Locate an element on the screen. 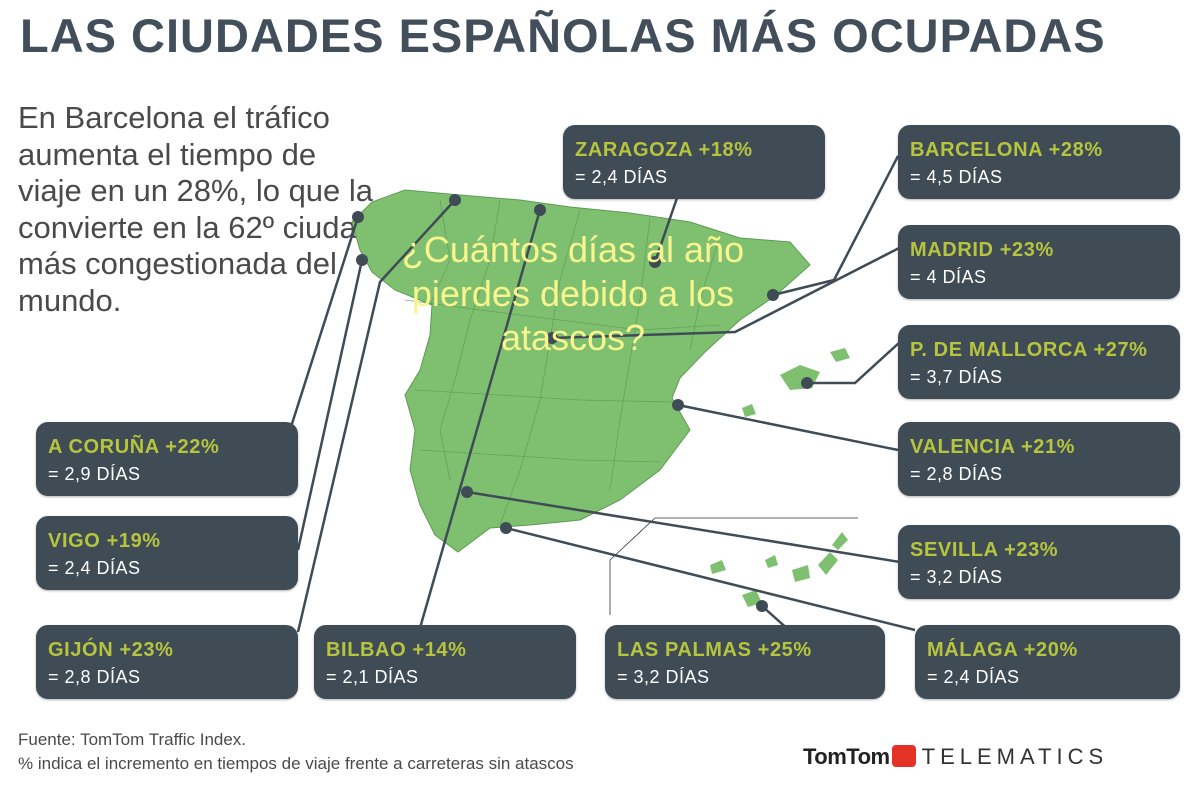 The image size is (1200, 793). city-box-barcelona: BARCELONA +28% = 4,5 DÍAS is located at coordinates (1039, 162).